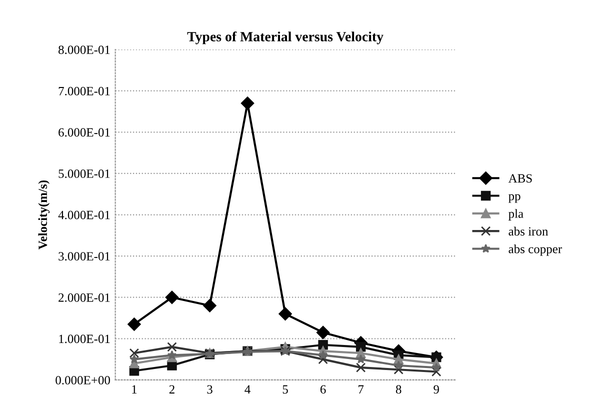 The image size is (607, 413). I want to click on y-tick-label: 5.000E-01, so click(84, 173).